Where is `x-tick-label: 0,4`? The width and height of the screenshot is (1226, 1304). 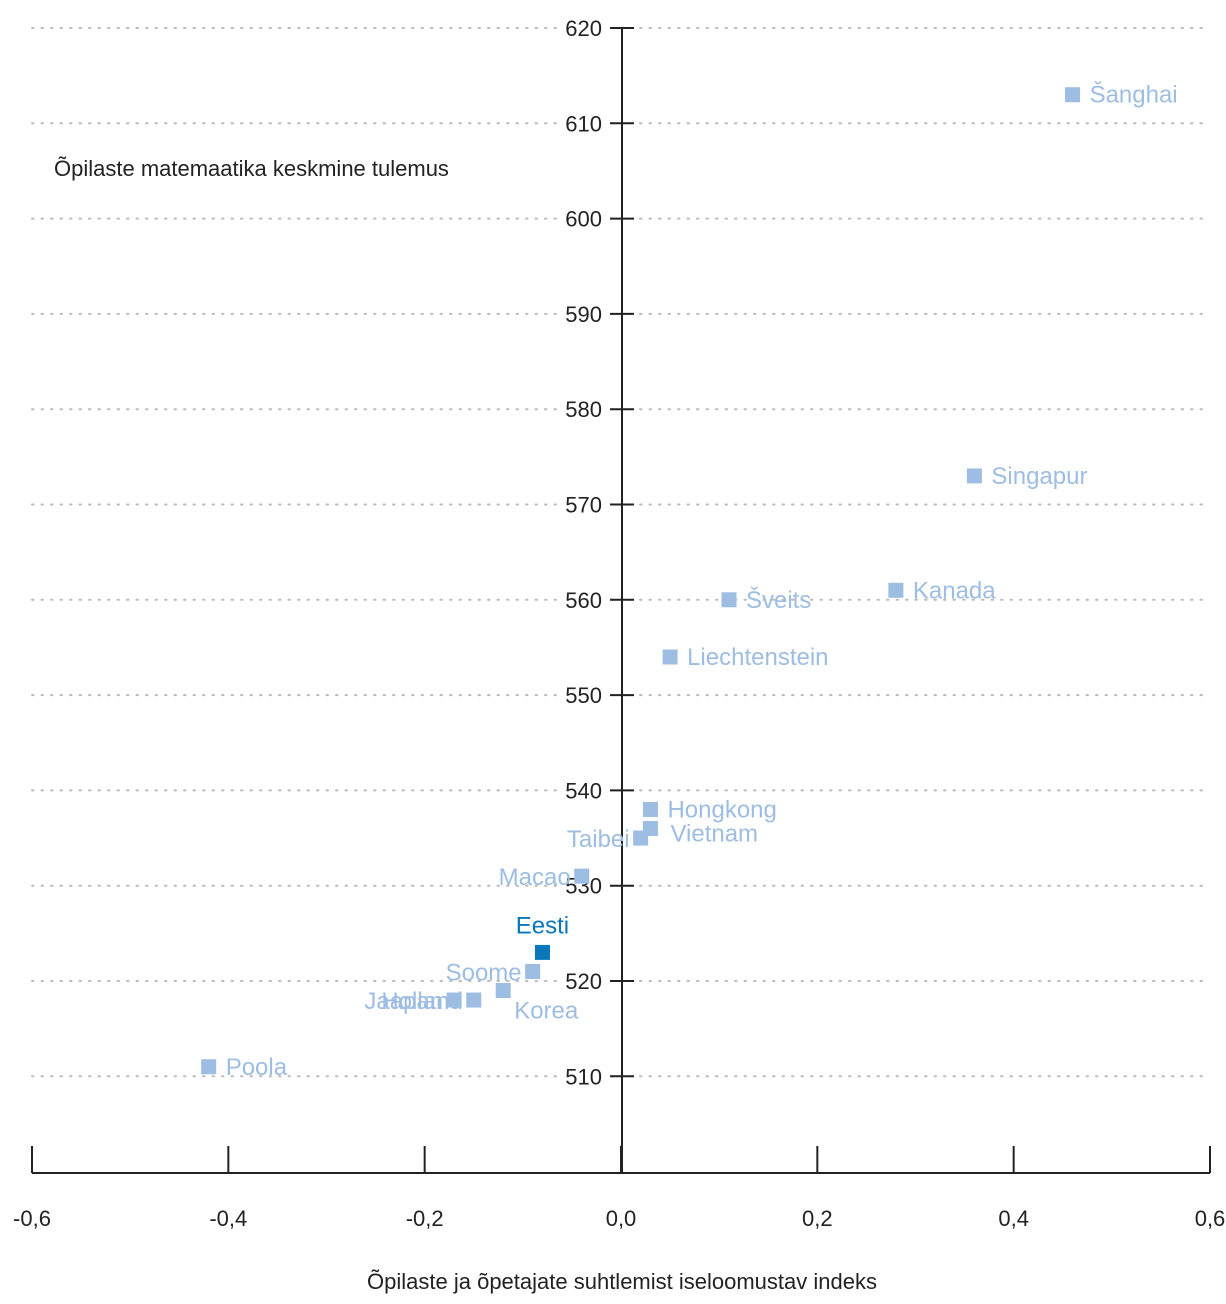
x-tick-label: 0,4 is located at coordinates (1013, 1218).